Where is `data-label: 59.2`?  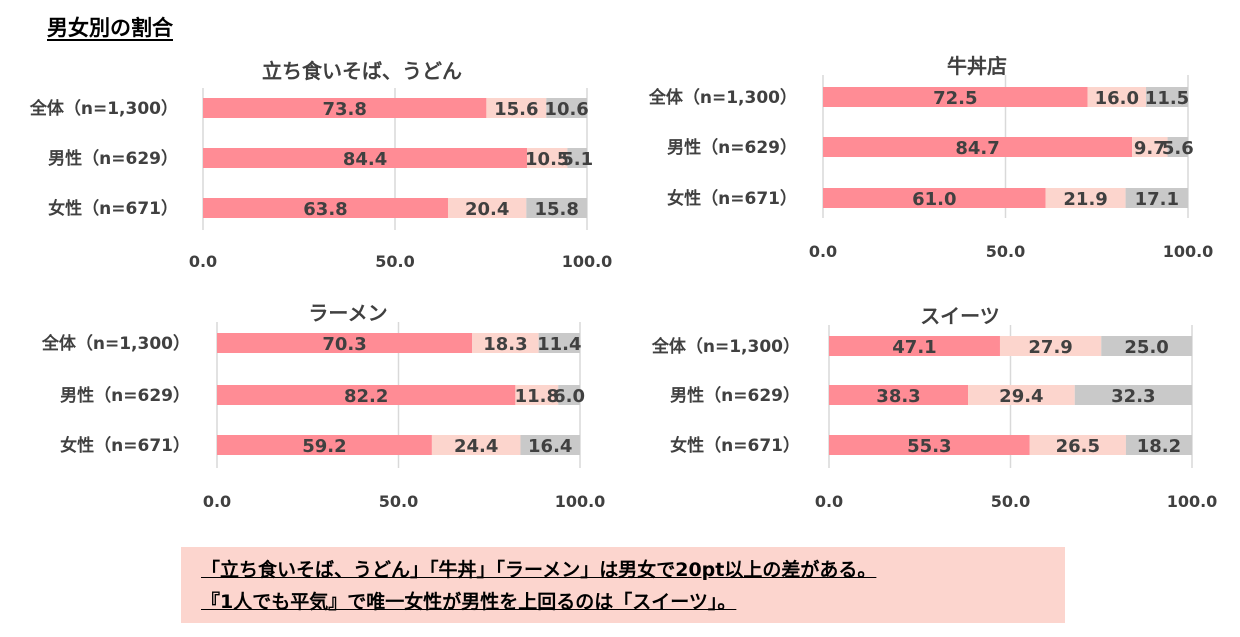
data-label: 59.2 is located at coordinates (324, 446).